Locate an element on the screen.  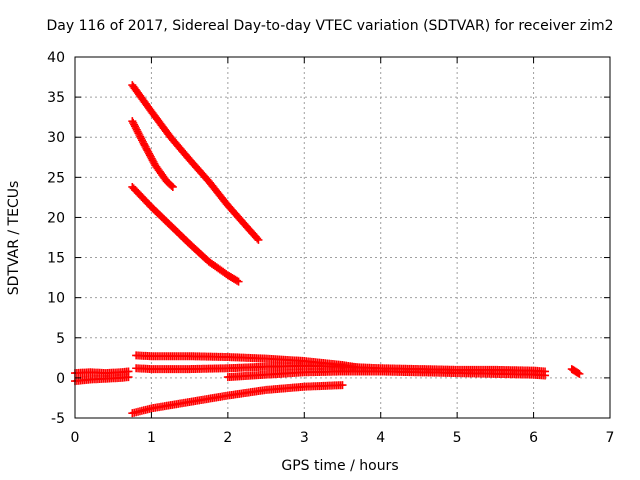
y-tick-label: 5 is located at coordinates (60, 339).